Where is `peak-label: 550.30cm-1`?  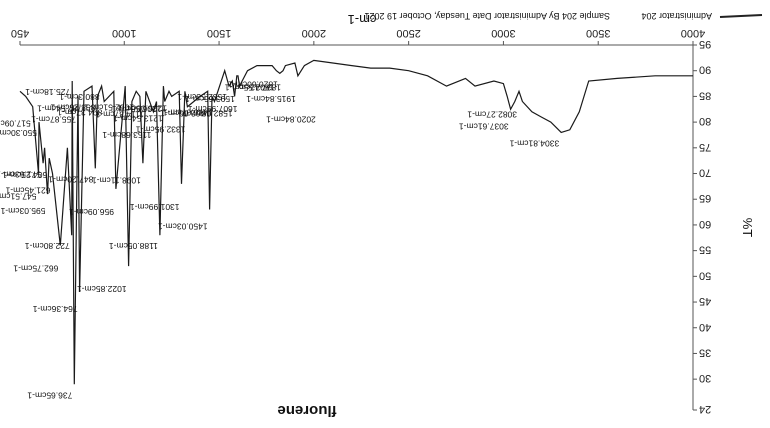
peak-label: 550.30cm-1 is located at coordinates (18, 133).